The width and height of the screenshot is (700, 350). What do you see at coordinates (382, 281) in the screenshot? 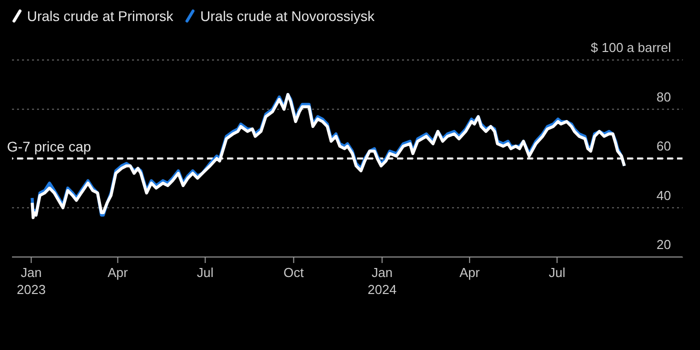
I see `x-tick-label: Jan 2024` at bounding box center [382, 281].